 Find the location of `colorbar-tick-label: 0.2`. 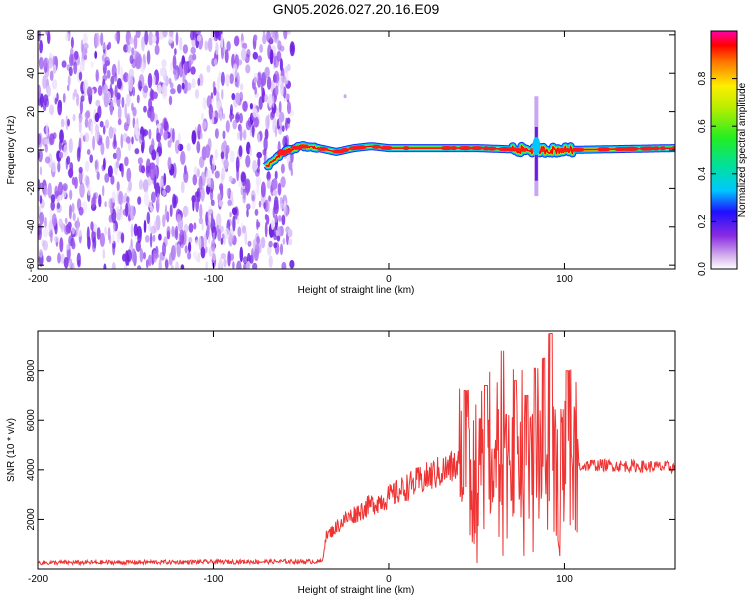

colorbar-tick-label: 0.2 is located at coordinates (702, 221).